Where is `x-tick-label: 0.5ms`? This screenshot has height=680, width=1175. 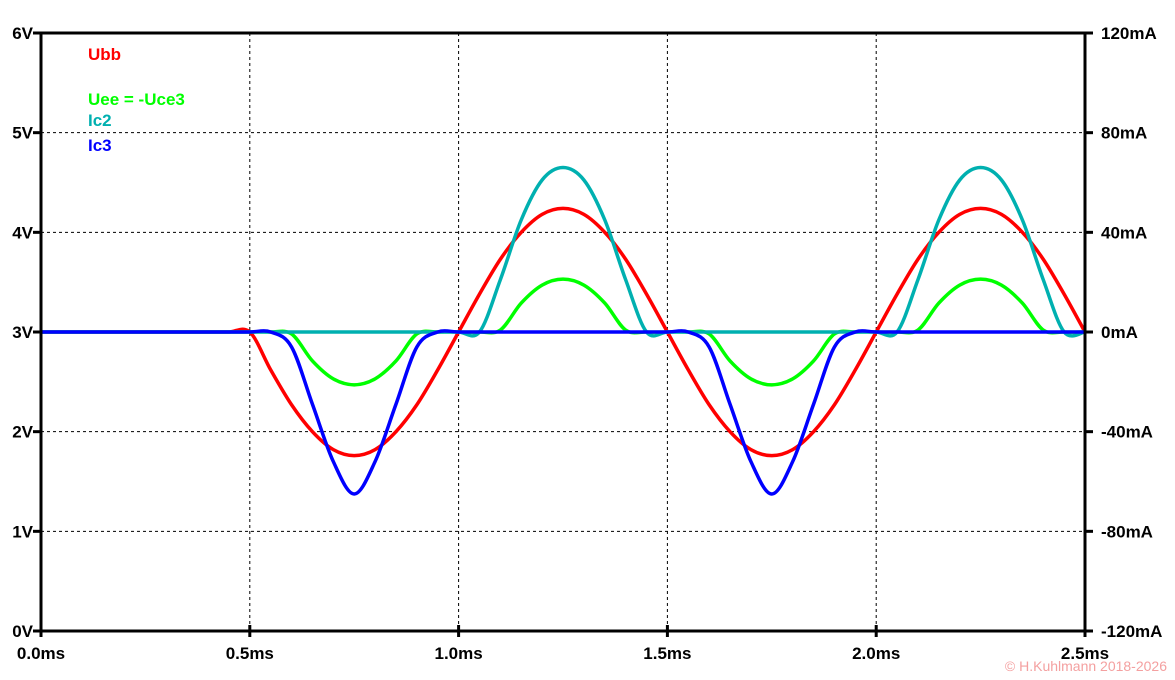
x-tick-label: 0.5ms is located at coordinates (250, 653).